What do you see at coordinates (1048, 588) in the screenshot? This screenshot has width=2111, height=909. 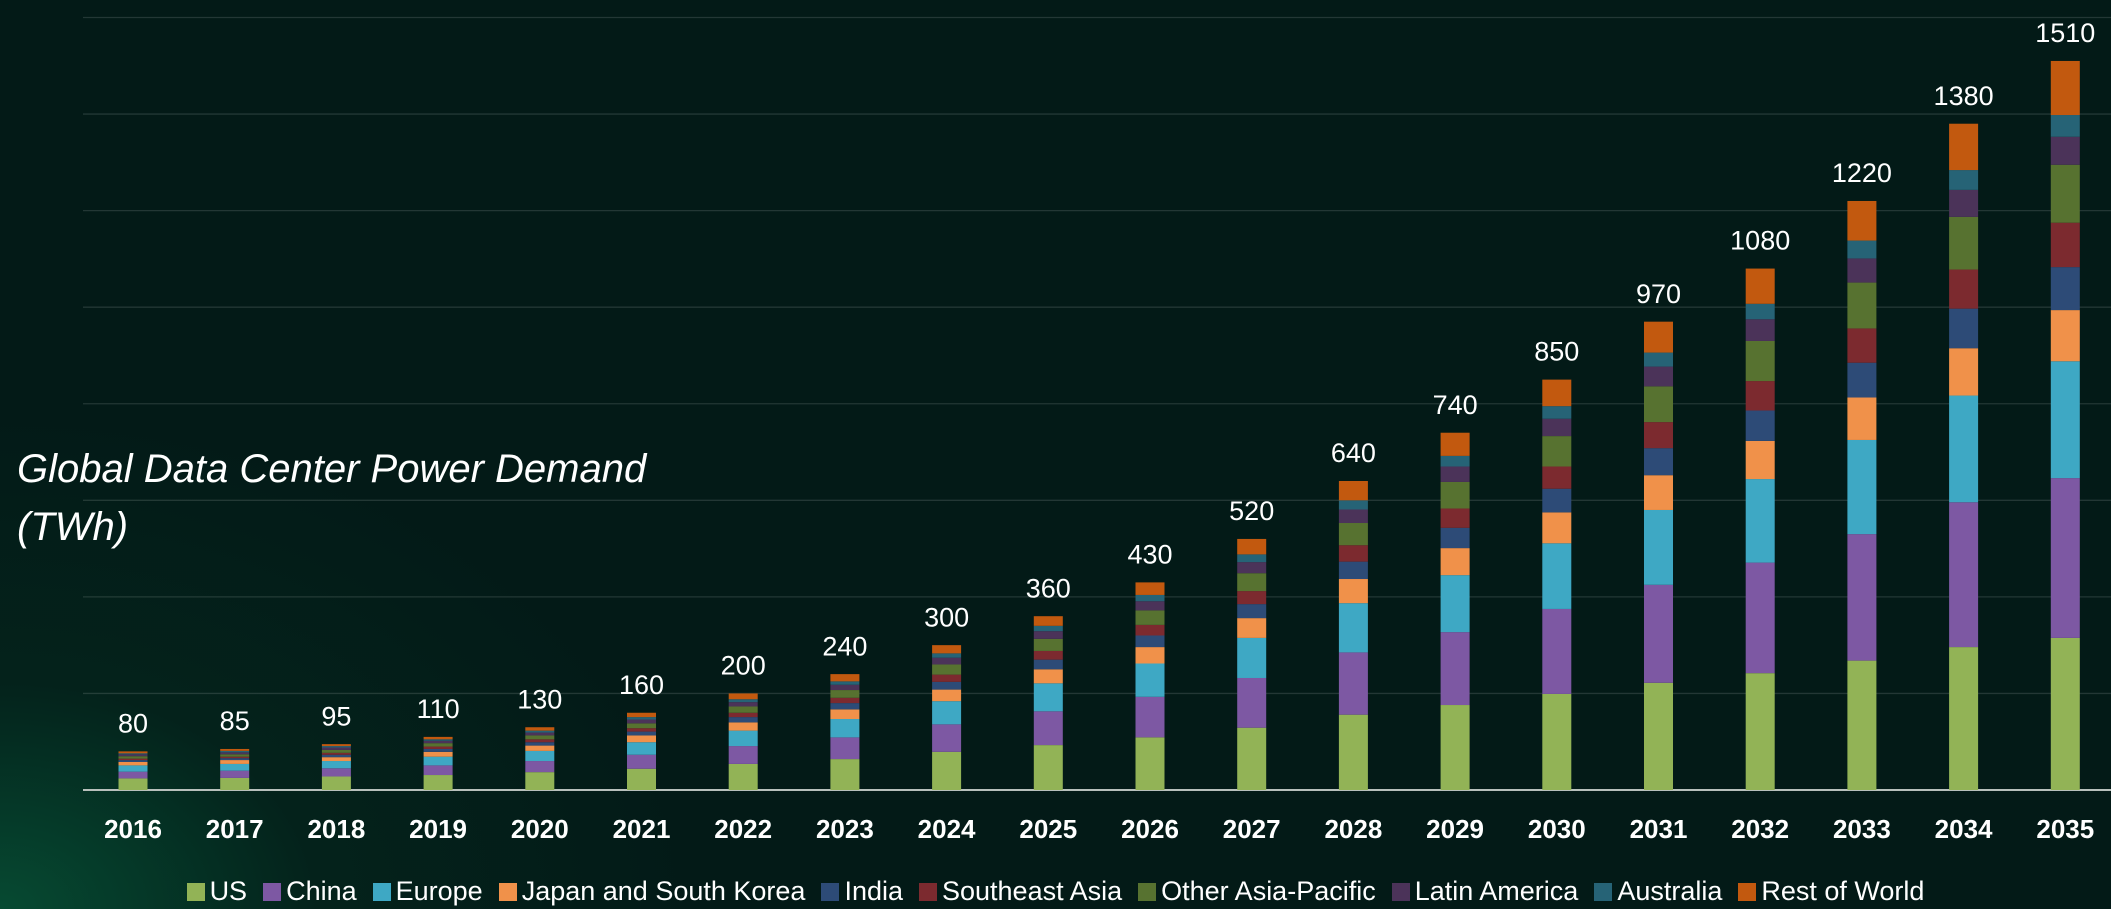 I see `total-label: 360` at bounding box center [1048, 588].